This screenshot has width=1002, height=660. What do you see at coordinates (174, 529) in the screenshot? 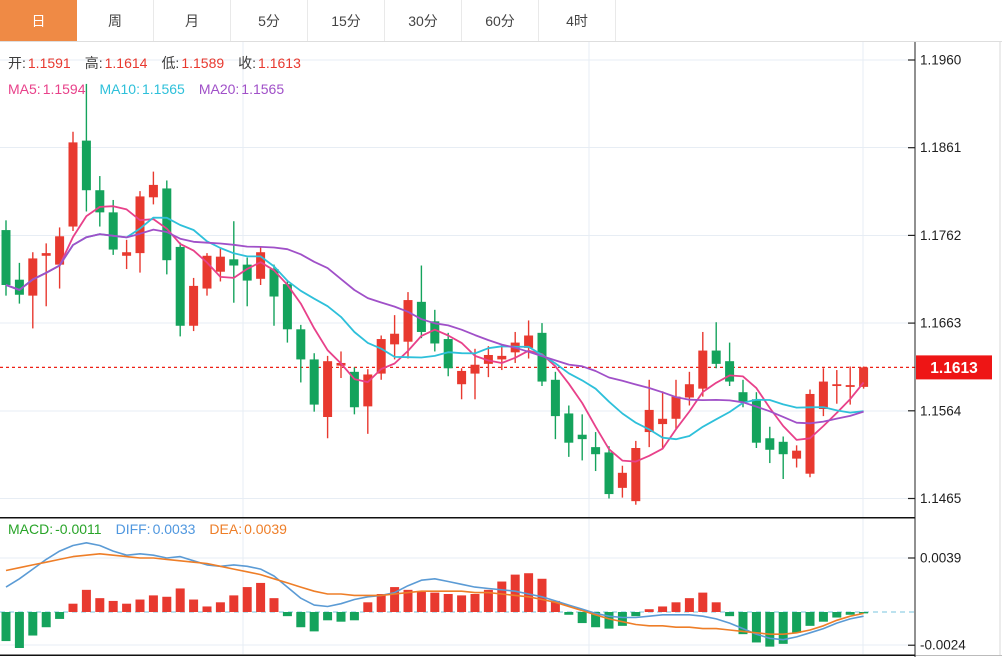
I see `legend-value: 0.0033` at bounding box center [174, 529].